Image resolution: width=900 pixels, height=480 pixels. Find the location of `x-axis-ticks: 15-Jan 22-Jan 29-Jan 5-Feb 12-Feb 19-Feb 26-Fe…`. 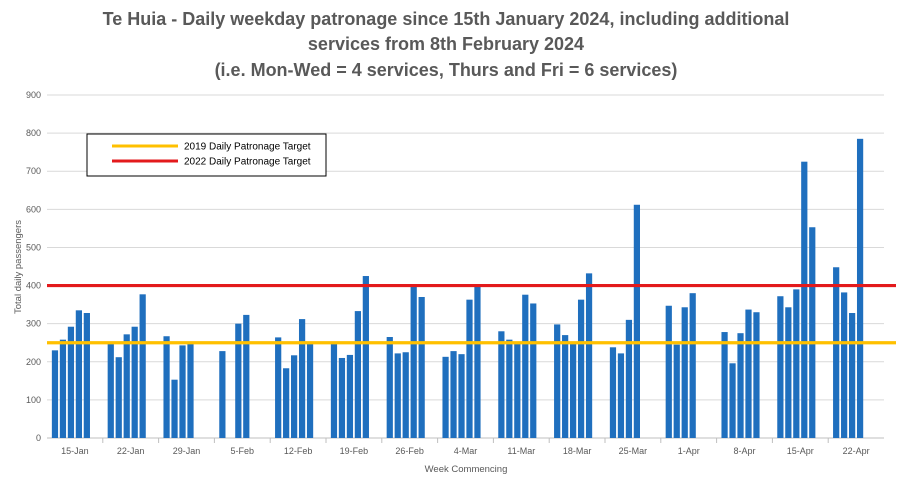

x-axis-ticks: 15-Jan 22-Jan 29-Jan 5-Feb 12-Feb 19-Feb 26-Fe… is located at coordinates (465, 447).